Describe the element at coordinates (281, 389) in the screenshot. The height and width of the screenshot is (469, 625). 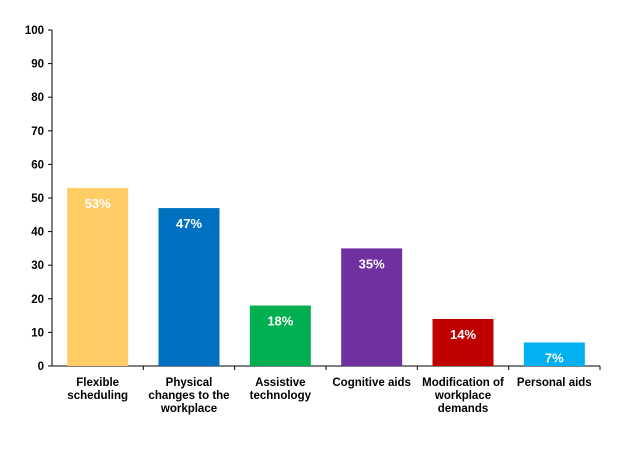
I see `x-tick-label: Assistive technology` at that location.